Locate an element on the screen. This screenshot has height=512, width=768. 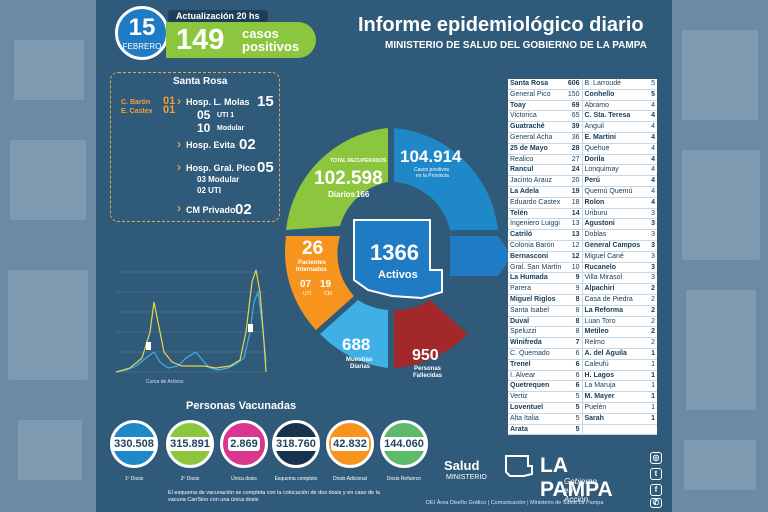
locality-name: Santa Rosa is located at coordinates (529, 83).